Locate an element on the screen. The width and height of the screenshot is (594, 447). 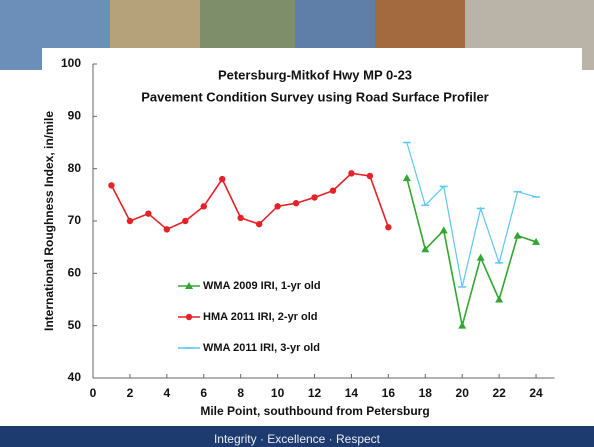
x-tick-label: 22 is located at coordinates (499, 393).